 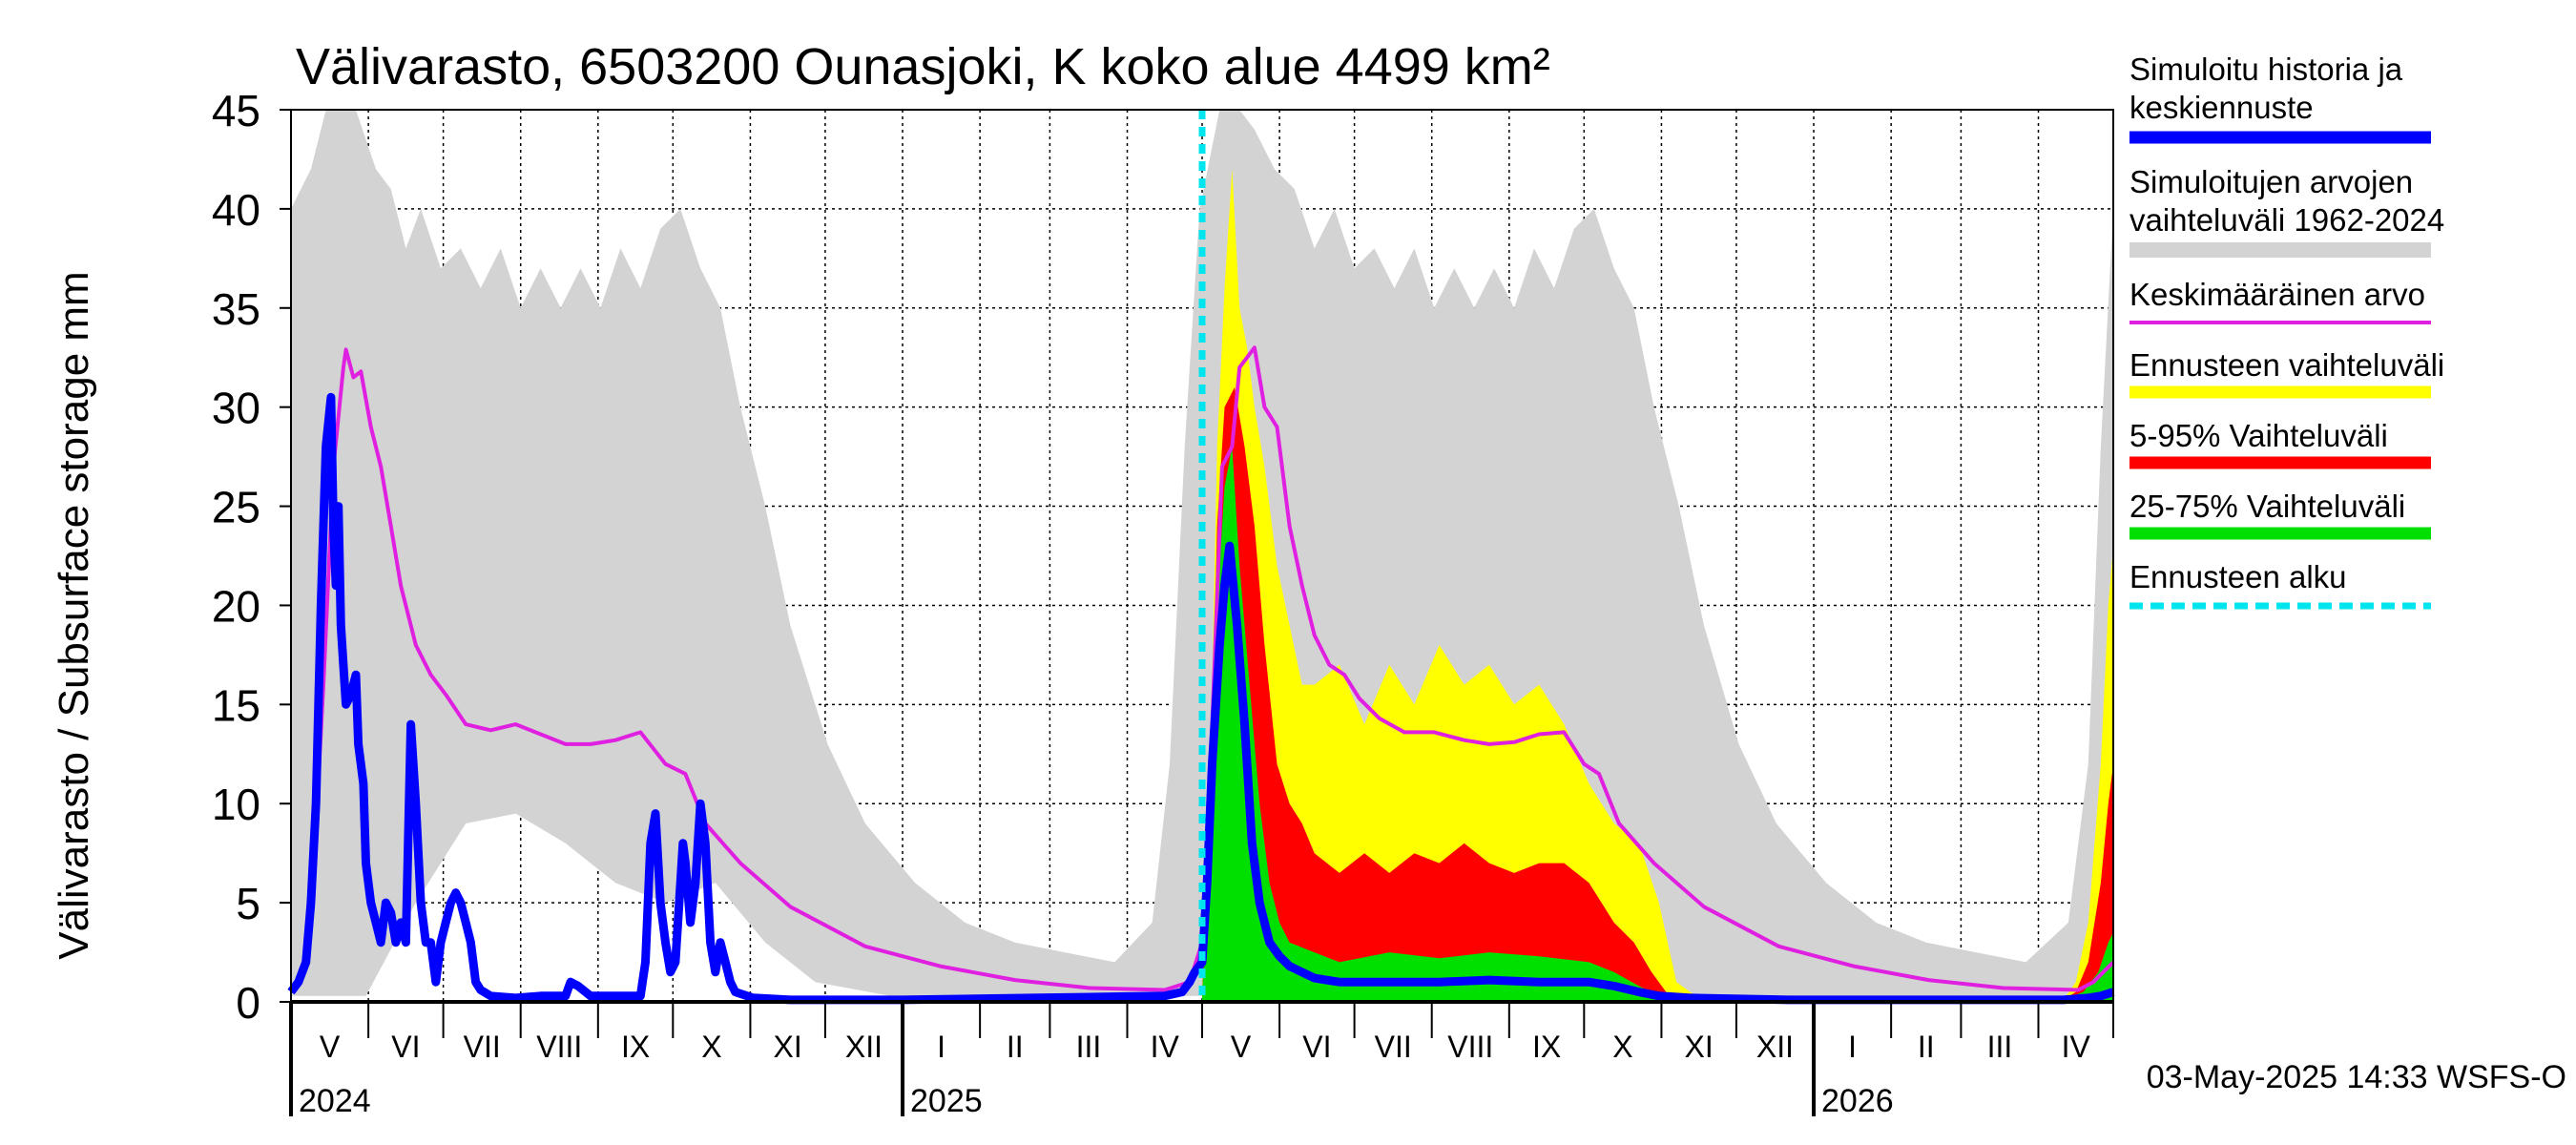 What do you see at coordinates (248, 903) in the screenshot?
I see `y-tick-label: 5` at bounding box center [248, 903].